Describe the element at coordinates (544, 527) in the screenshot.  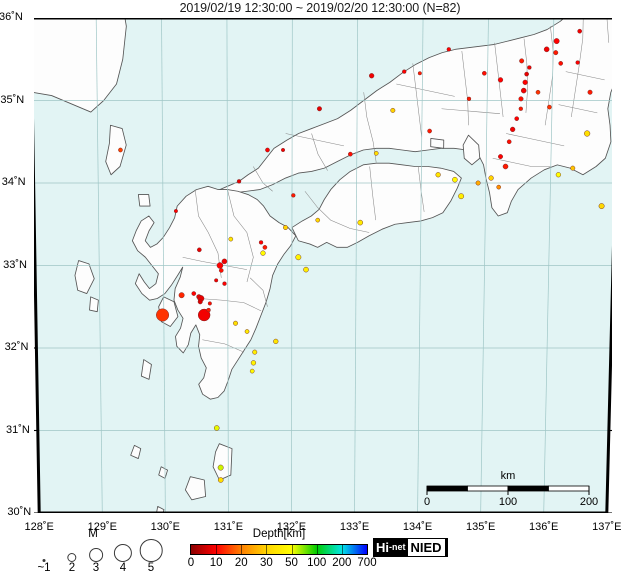
I see `lon-tick-label: 136˚E` at that location.